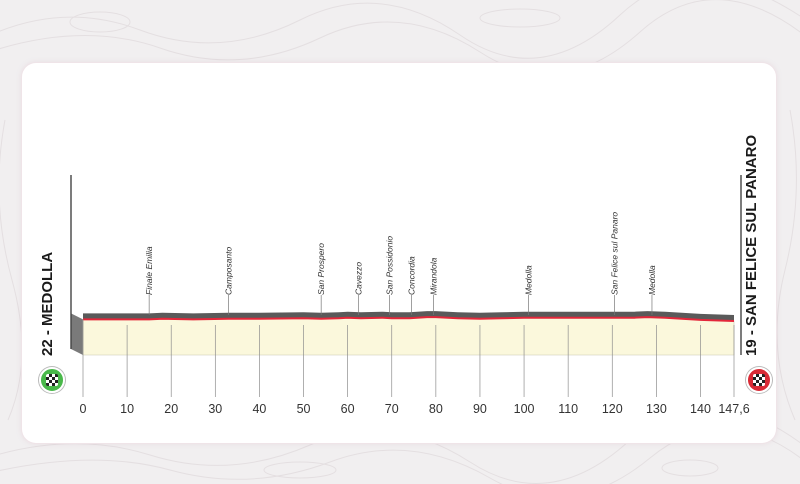 This screenshot has width=800, height=484. What do you see at coordinates (359, 278) in the screenshot?
I see `waypoint-label: Cavezzo` at bounding box center [359, 278].